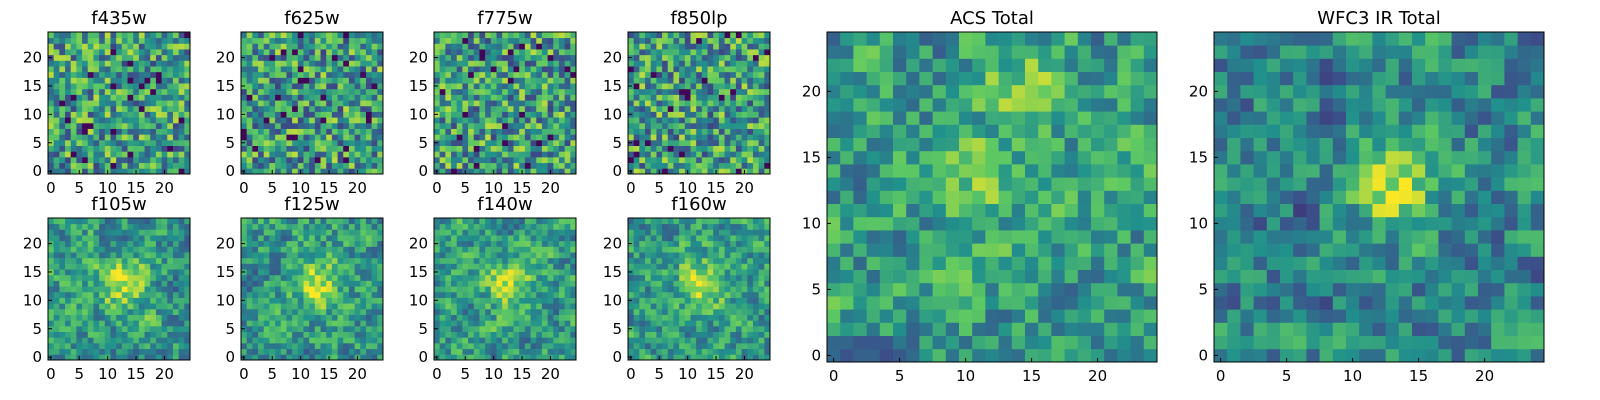 Image resolution: width=1600 pixels, height=400 pixels. Describe the element at coordinates (225, 300) in the screenshot. I see `y-tick-label: 10` at that location.